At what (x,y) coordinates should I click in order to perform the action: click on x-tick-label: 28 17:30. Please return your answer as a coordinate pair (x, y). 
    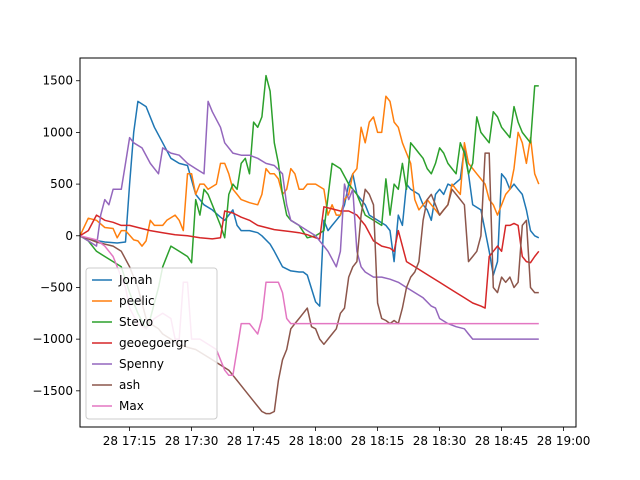
    Looking at the image, I should click on (192, 441).